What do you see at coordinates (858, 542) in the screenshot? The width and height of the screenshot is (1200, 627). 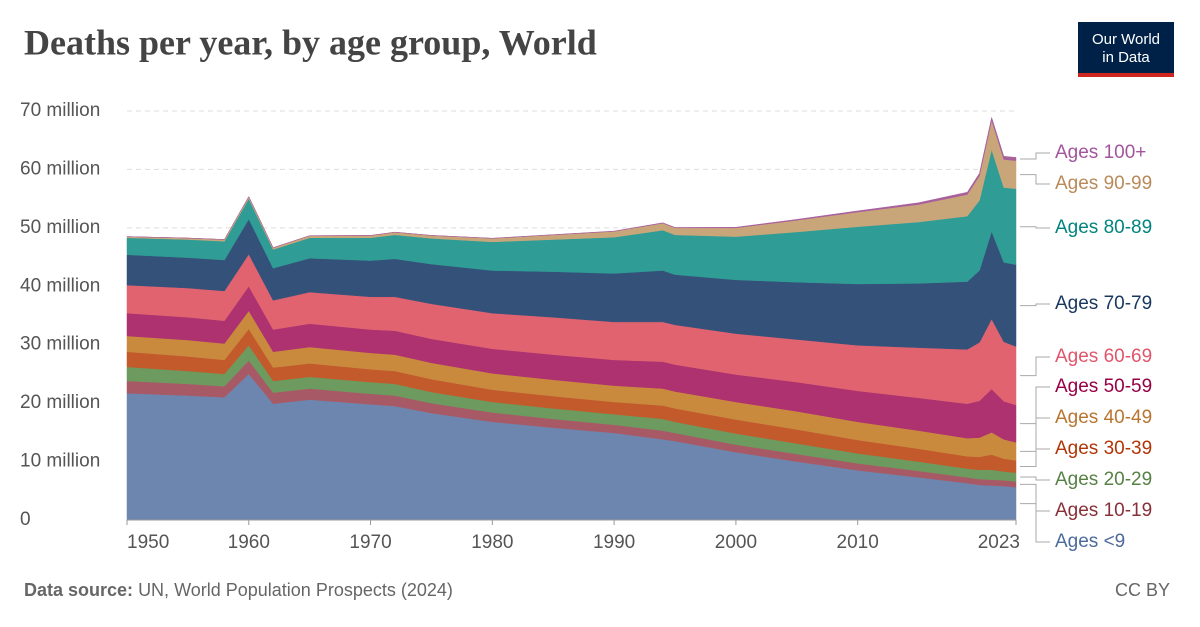 I see `x-tick-label: 2010` at bounding box center [858, 542].